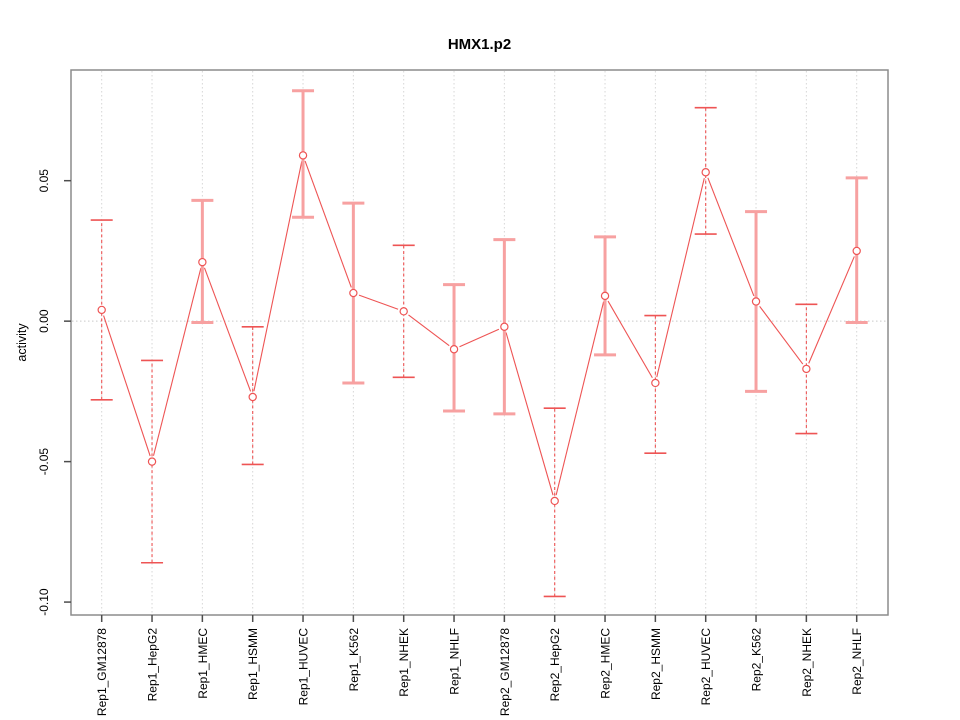 The height and width of the screenshot is (720, 960). What do you see at coordinates (22, 342) in the screenshot?
I see `y-axis-label: activity` at bounding box center [22, 342].